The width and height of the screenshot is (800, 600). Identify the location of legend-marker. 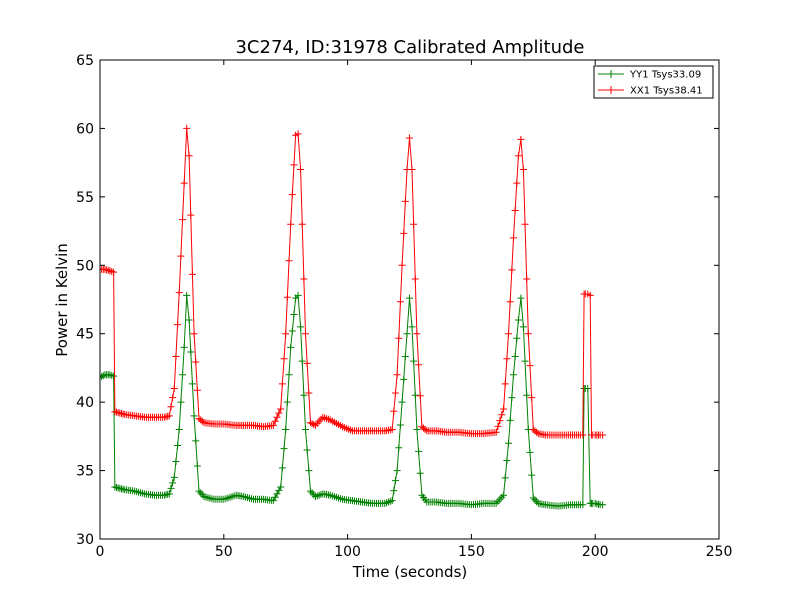
(611, 74).